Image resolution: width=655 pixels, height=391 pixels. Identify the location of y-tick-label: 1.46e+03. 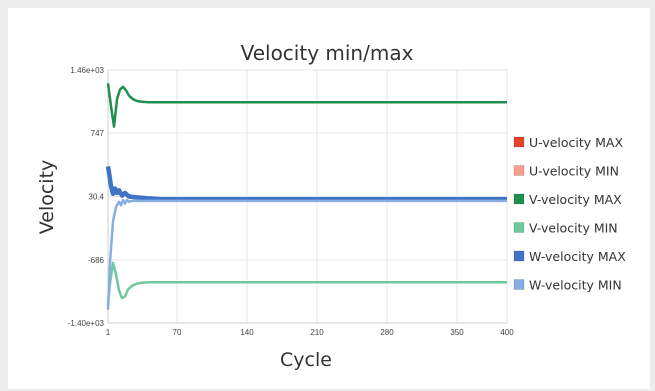
(87, 70).